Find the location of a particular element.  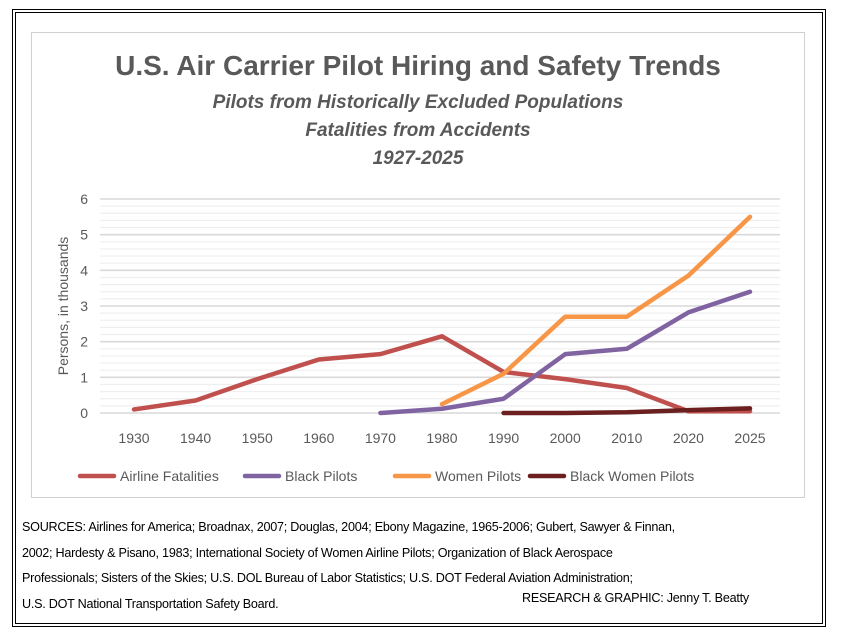

legend-label: Black Pilots is located at coordinates (321, 476).